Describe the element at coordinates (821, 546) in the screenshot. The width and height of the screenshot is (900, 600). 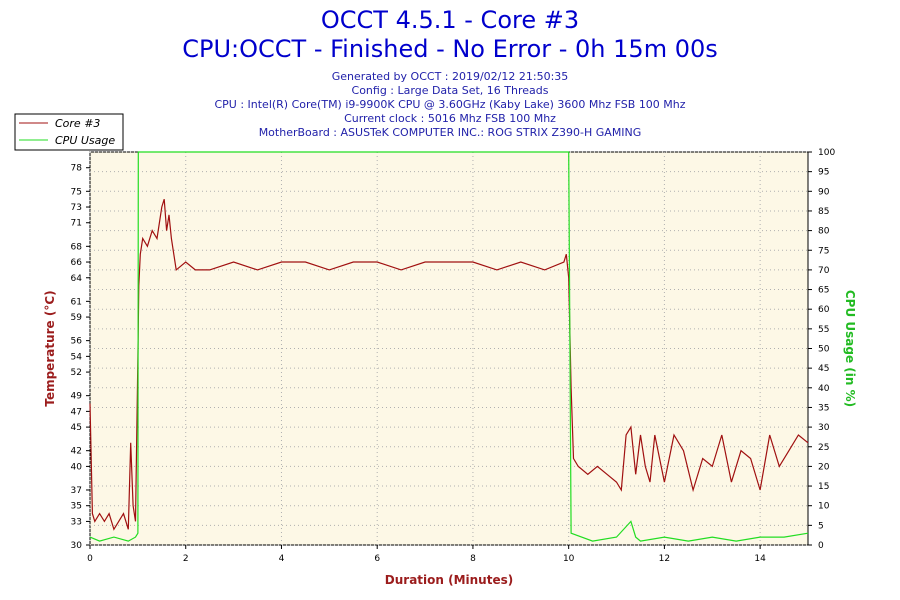
I see `y-right-tick-label-0: 0` at that location.